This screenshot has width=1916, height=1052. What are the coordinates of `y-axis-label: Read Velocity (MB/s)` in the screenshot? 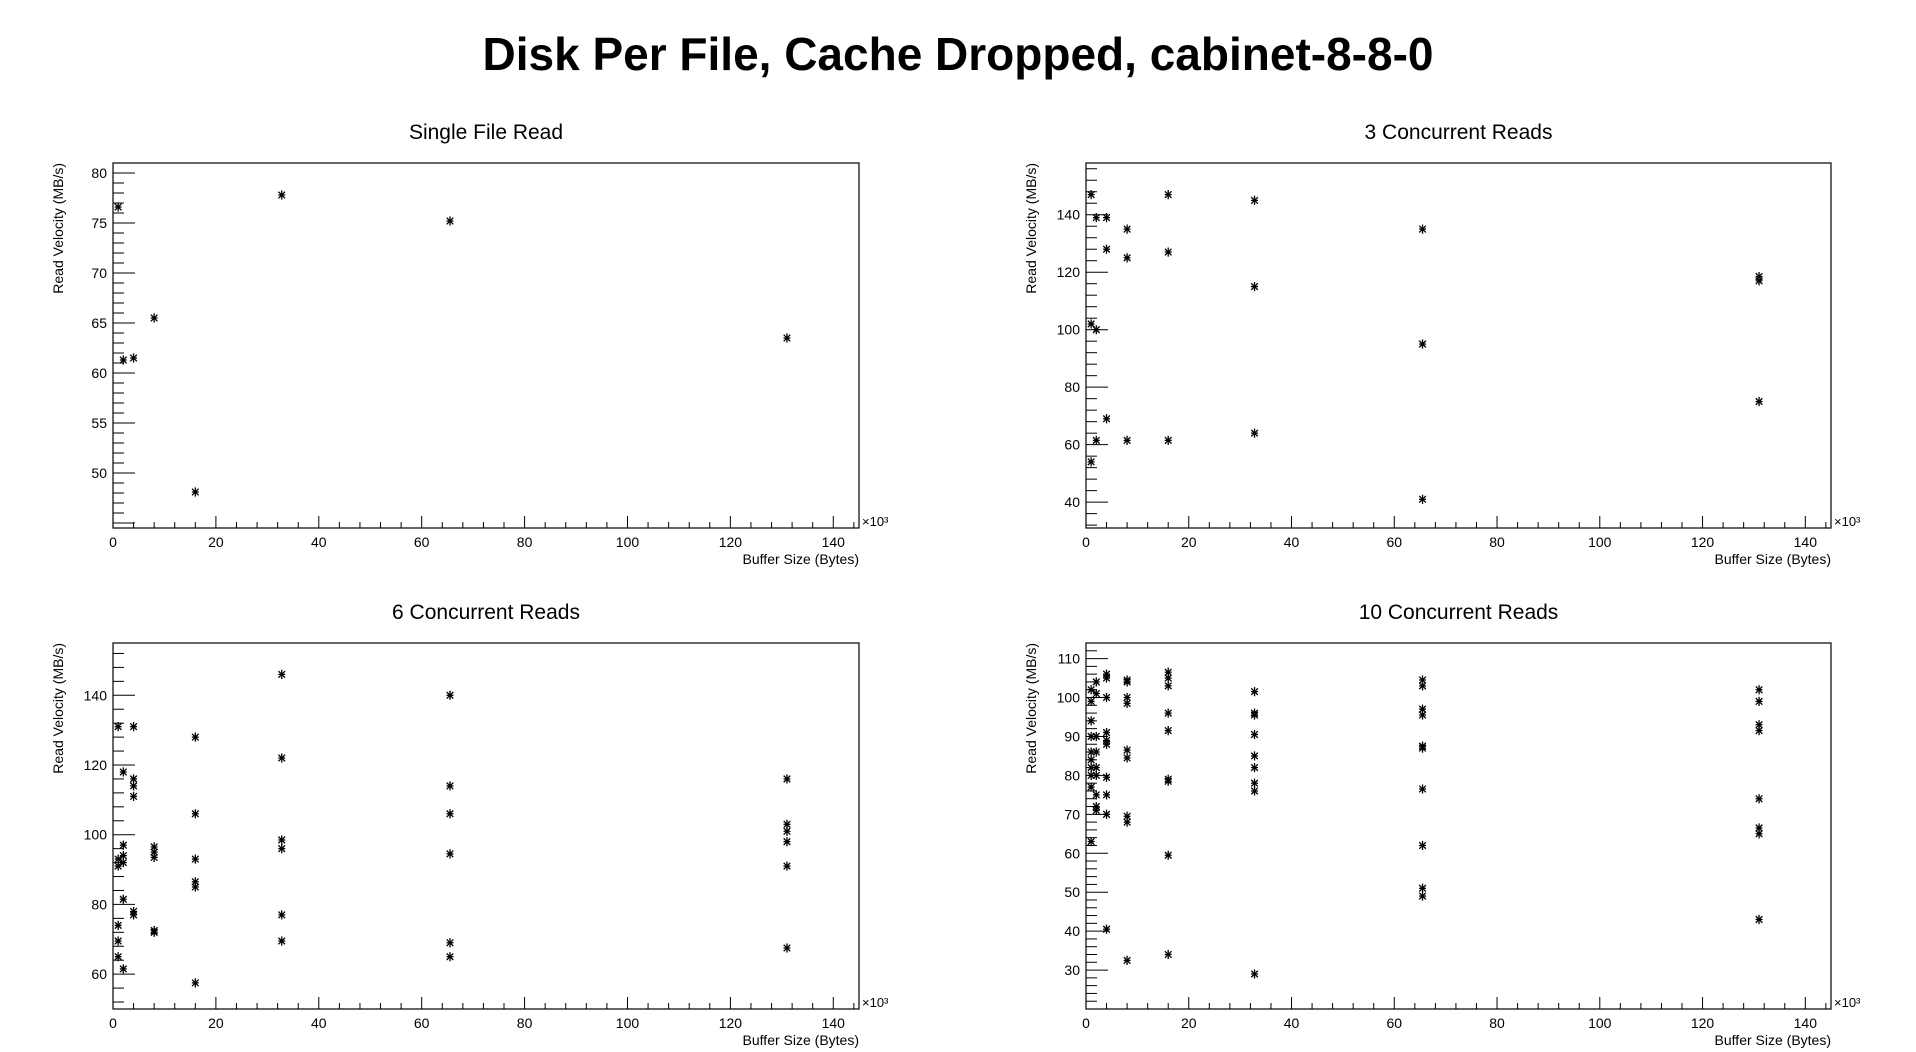 It's located at (58, 708).